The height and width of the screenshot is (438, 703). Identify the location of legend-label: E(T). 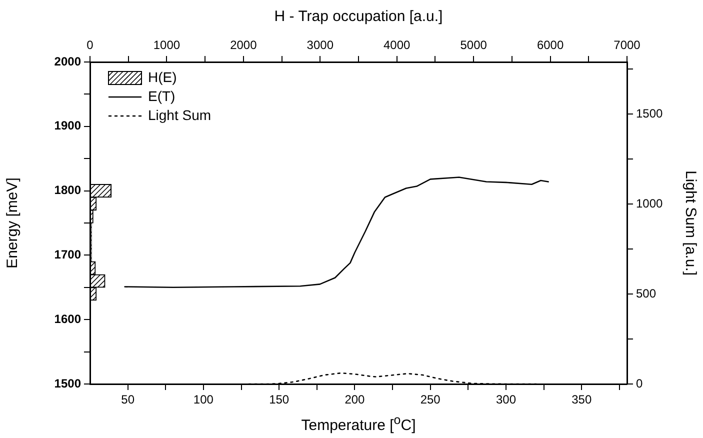
(162, 96).